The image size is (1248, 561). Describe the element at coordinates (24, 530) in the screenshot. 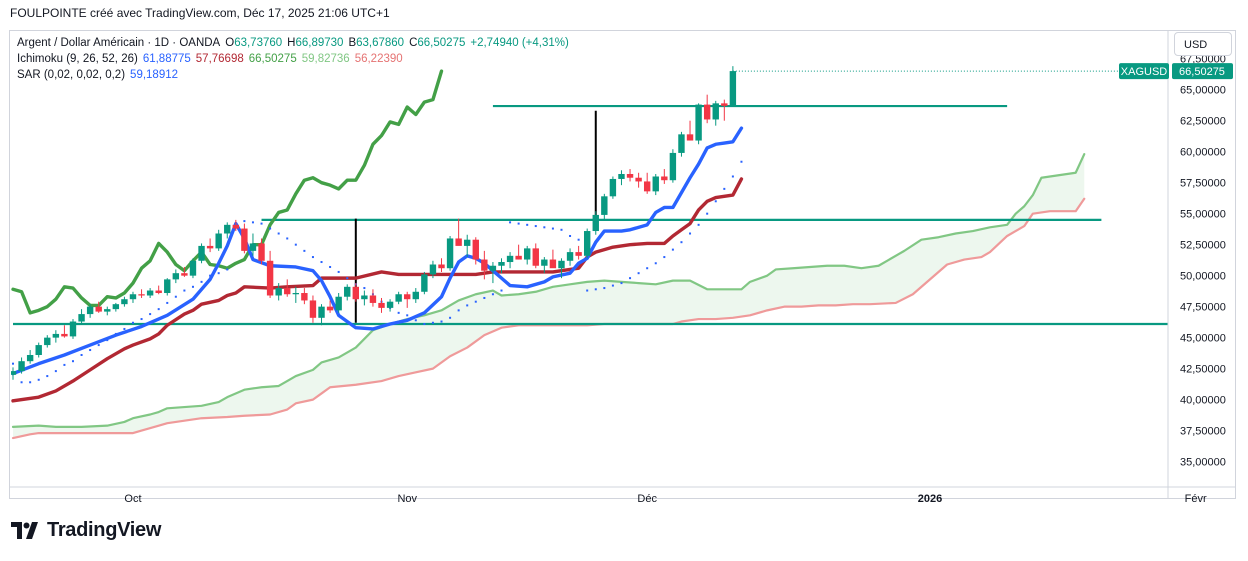

I see `tradingview-logo-icon` at that location.